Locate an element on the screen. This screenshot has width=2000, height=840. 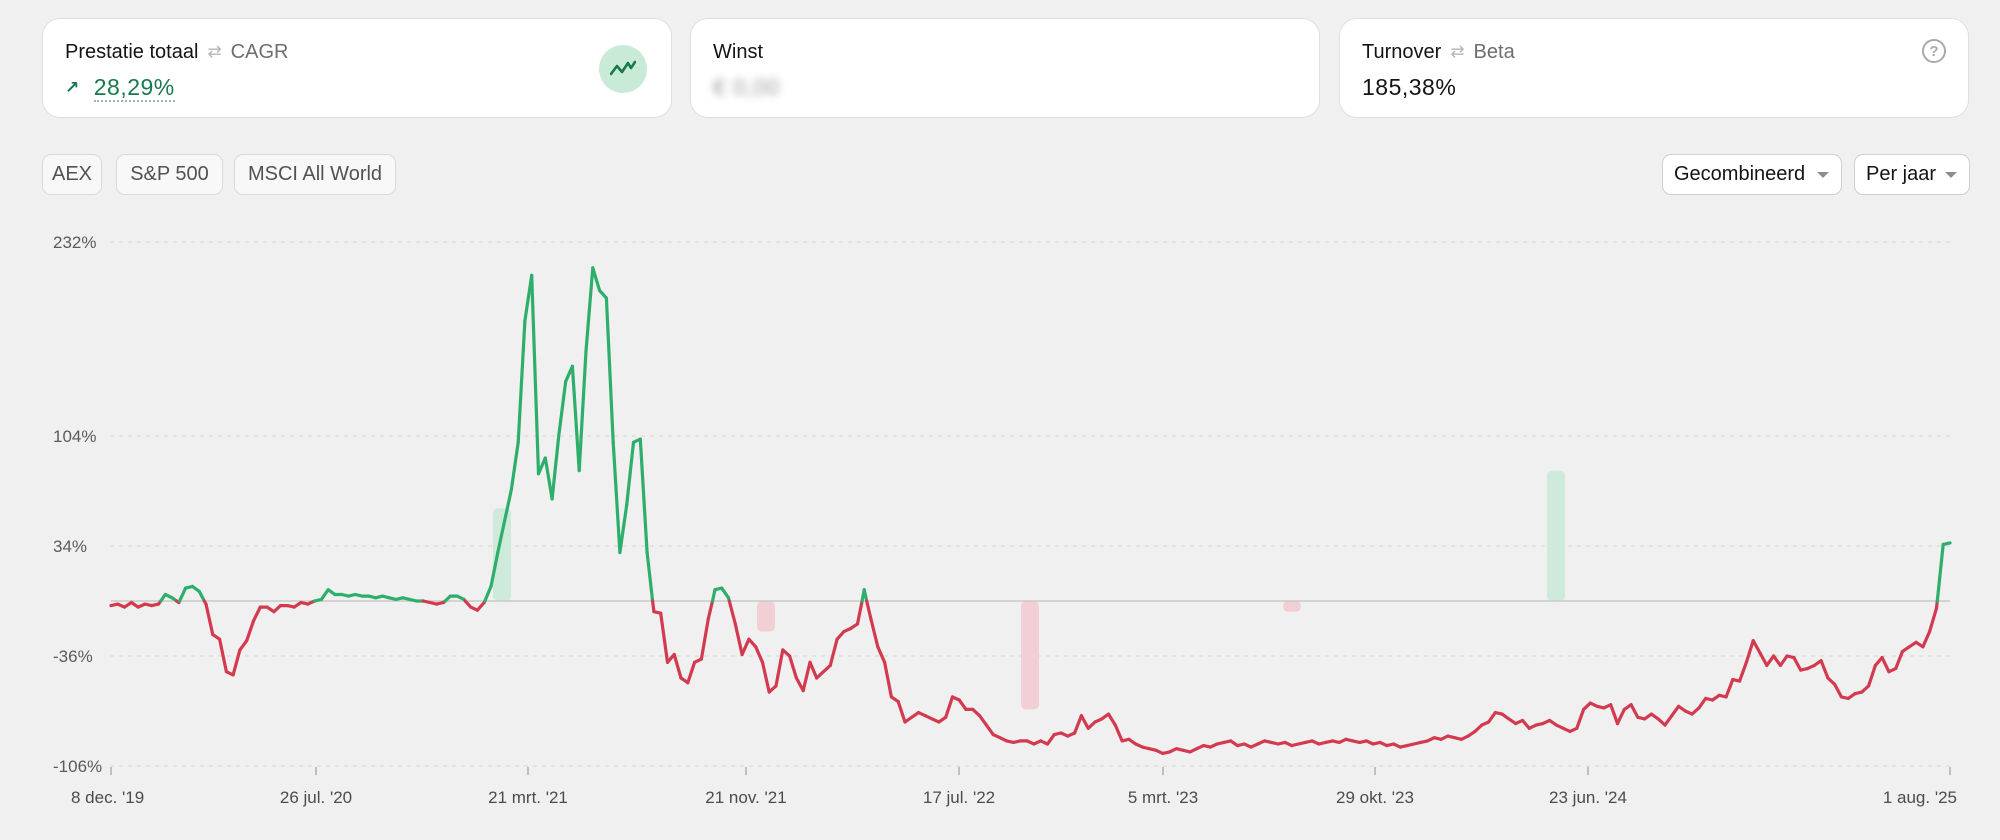
performance-card: Prestatie totaal ⇄ CAGR ↗ 28,29% is located at coordinates (357, 68).